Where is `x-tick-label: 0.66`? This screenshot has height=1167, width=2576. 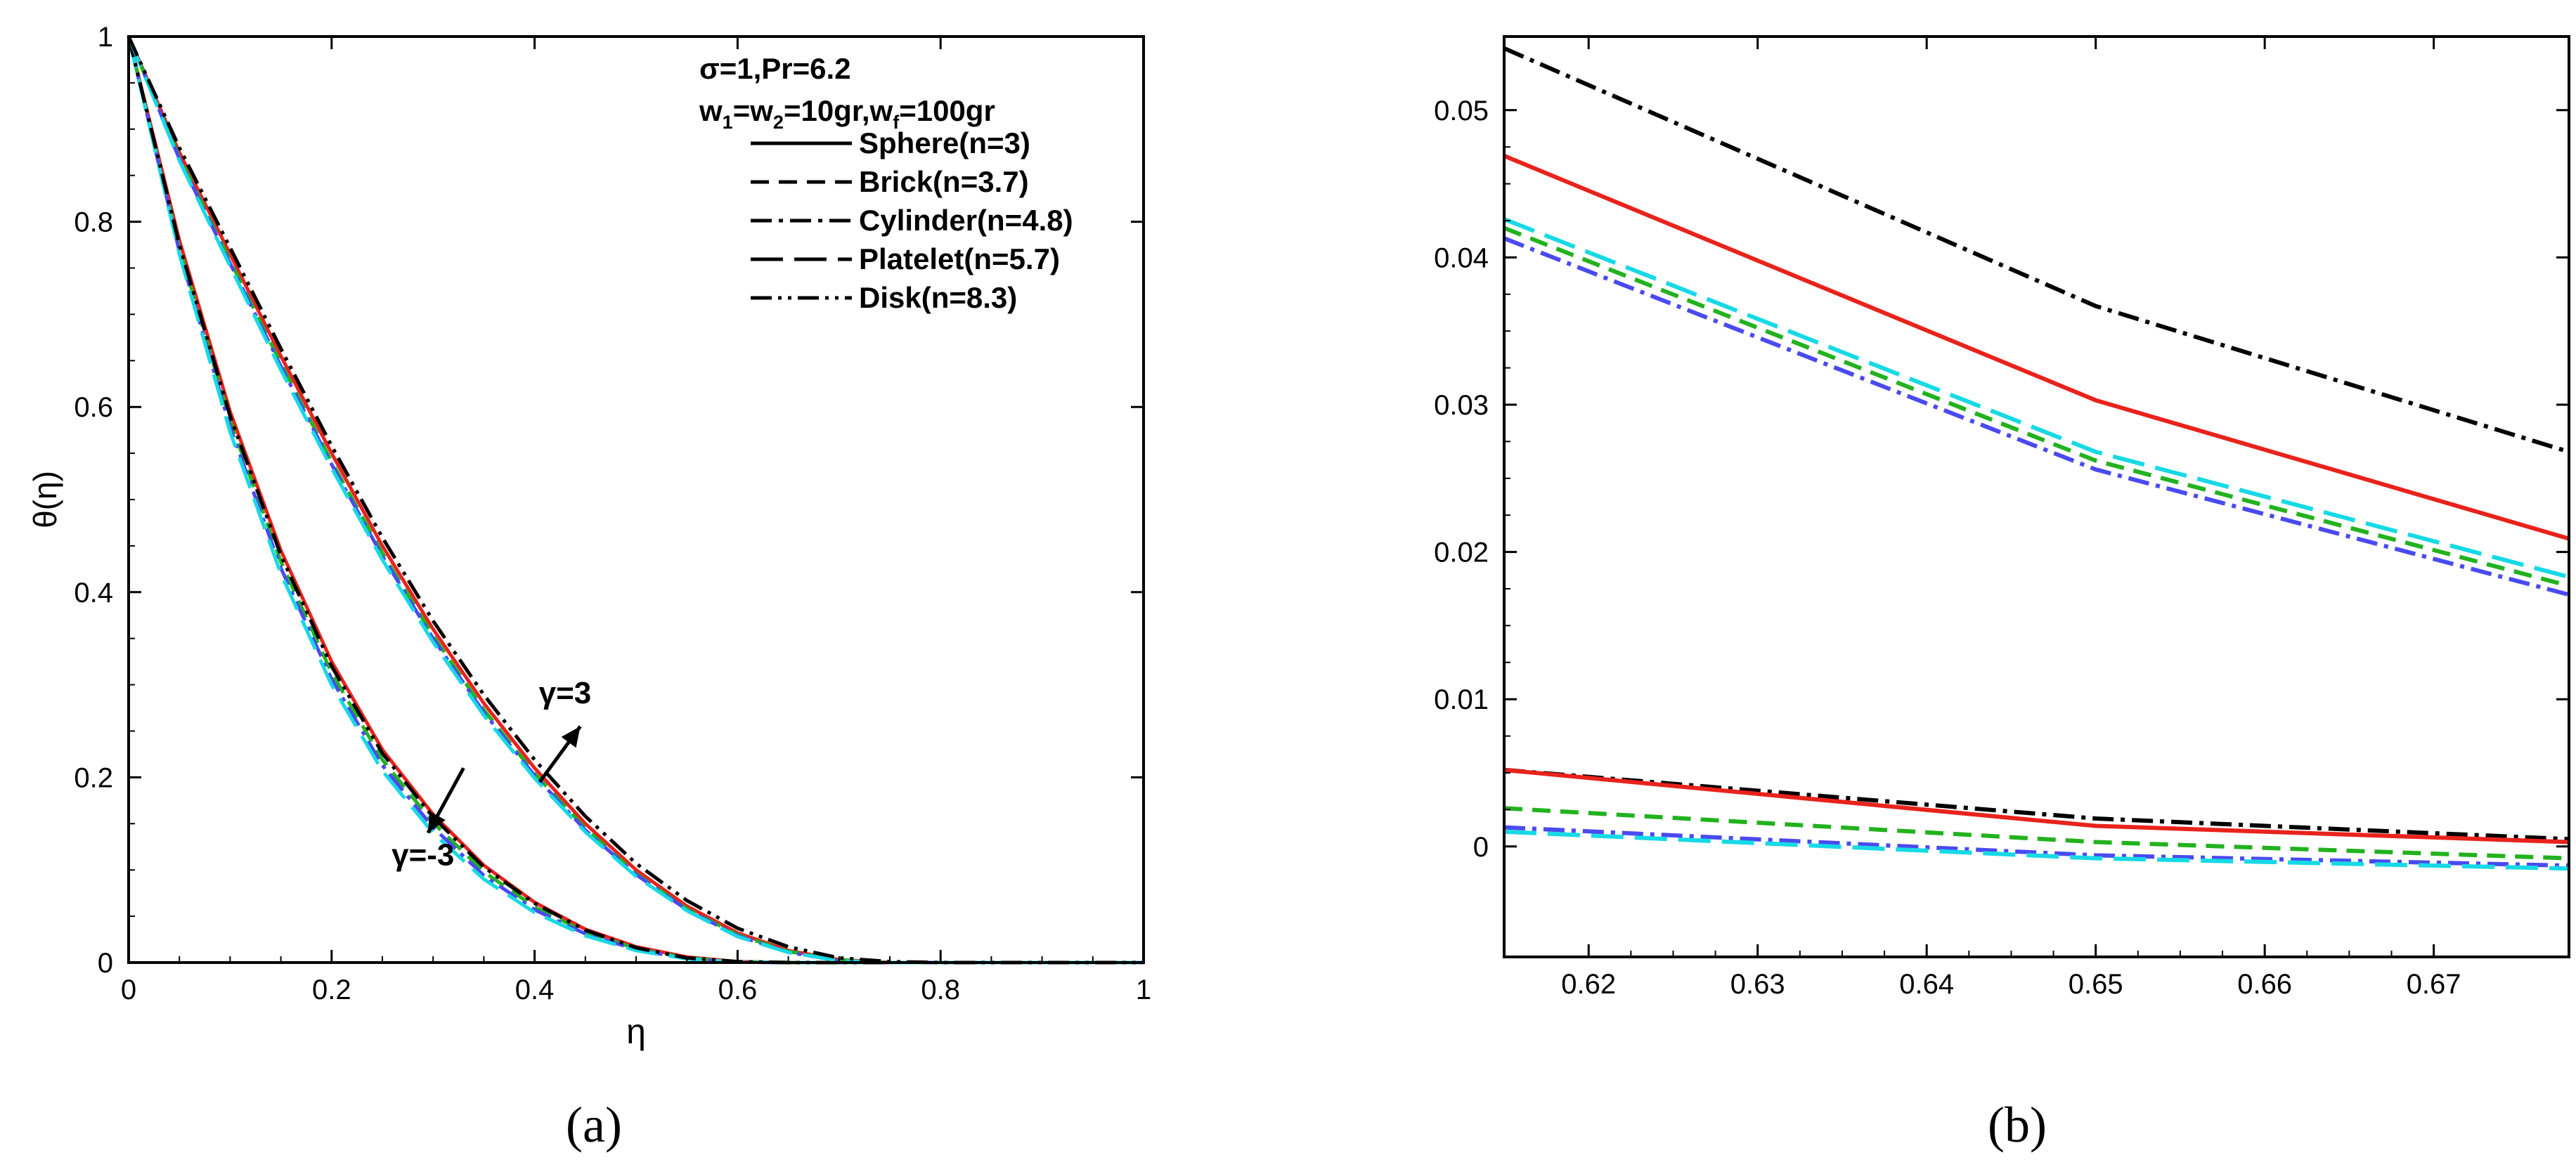
x-tick-label: 0.66 is located at coordinates (2264, 985).